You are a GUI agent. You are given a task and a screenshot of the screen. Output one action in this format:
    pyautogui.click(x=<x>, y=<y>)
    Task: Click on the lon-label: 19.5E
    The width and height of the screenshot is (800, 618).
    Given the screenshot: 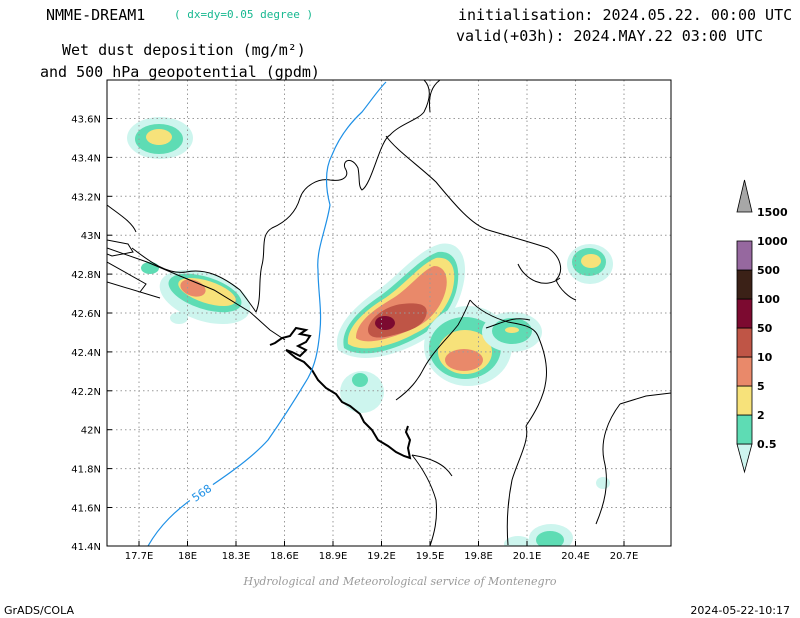 What is the action you would take?
    pyautogui.click(x=430, y=556)
    